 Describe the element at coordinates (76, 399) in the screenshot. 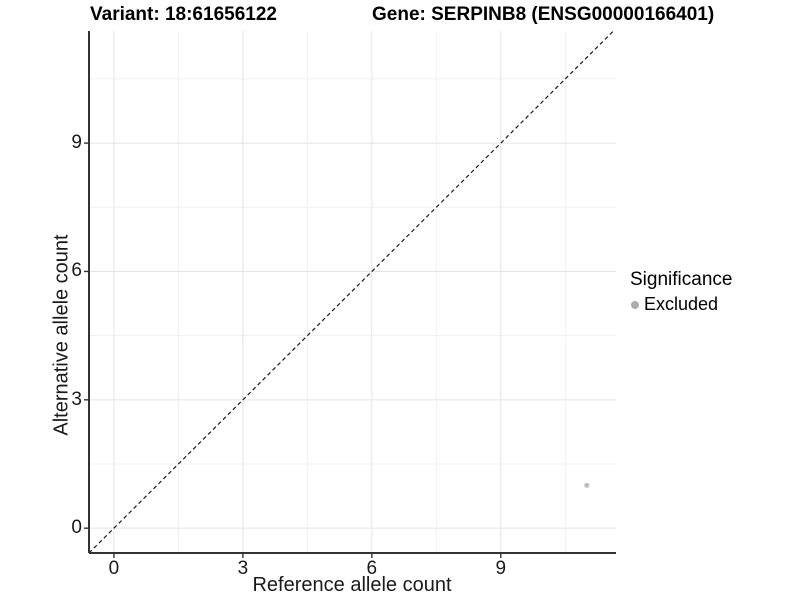

I see `y-tick-label: 3` at that location.